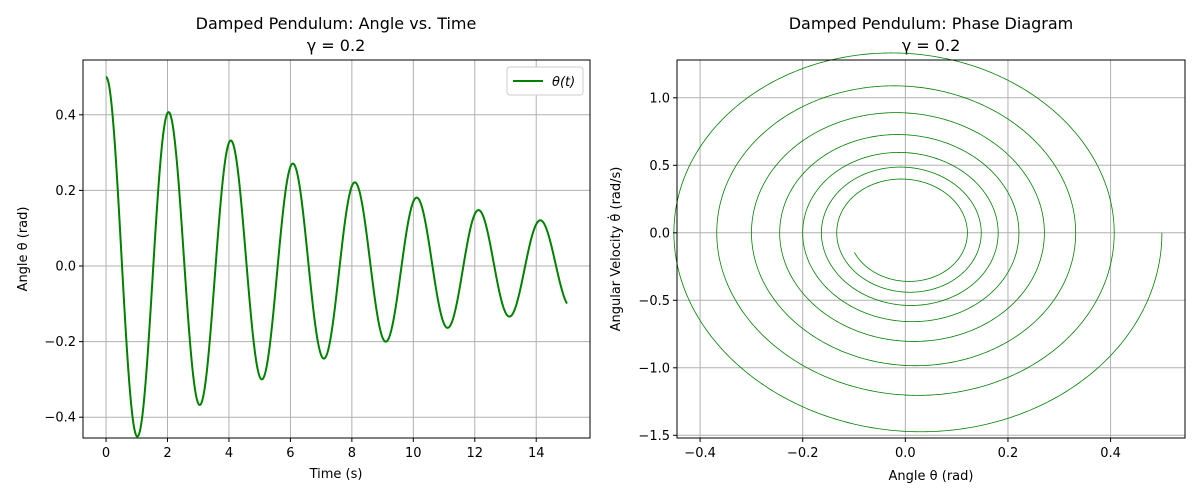 The image size is (1200, 500). What do you see at coordinates (659, 98) in the screenshot?
I see `y-tick-label: 1.0` at bounding box center [659, 98].